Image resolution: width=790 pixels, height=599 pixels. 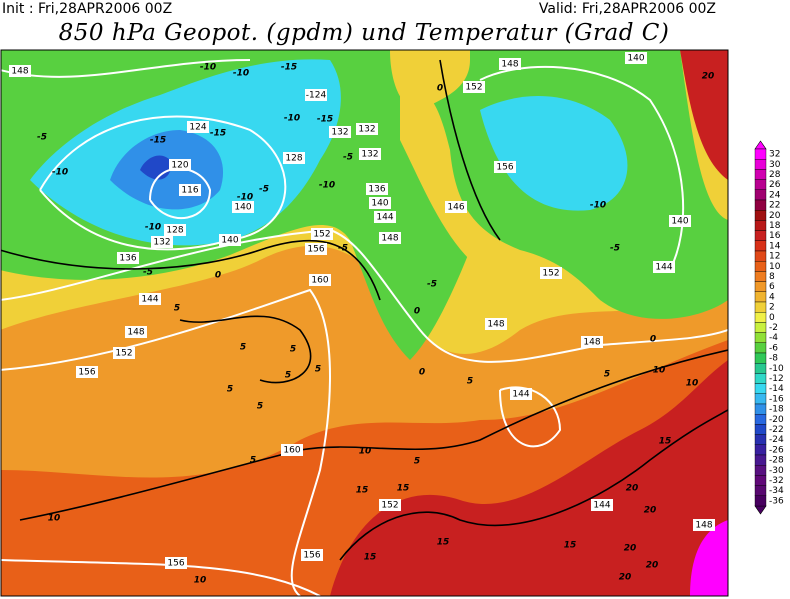 What do you see at coordinates (772, 318) in the screenshot?
I see `colorbar-label: 0` at bounding box center [772, 318].